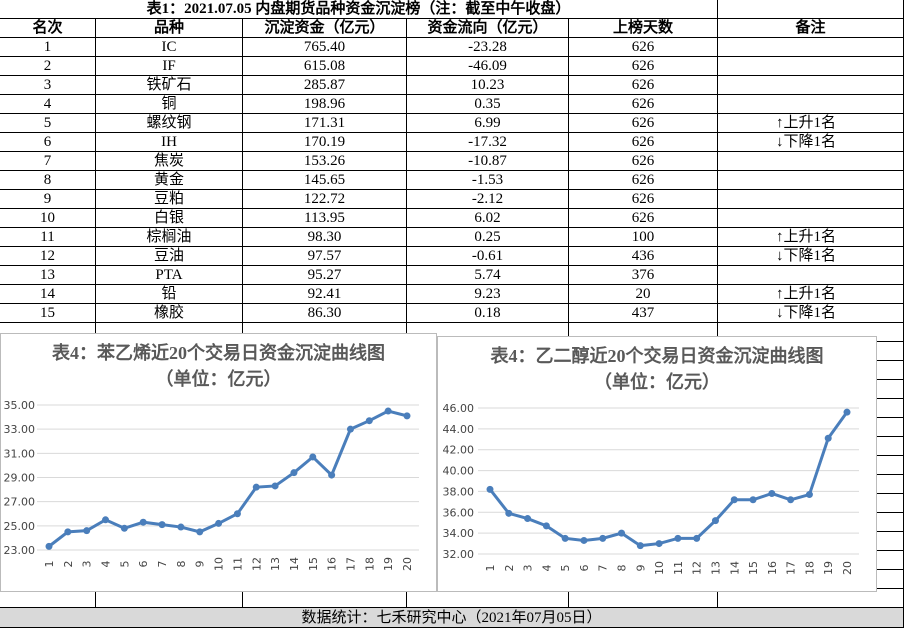 This screenshot has width=904, height=628. Describe the element at coordinates (169, 28) in the screenshot. I see `column-header: 品种` at that location.